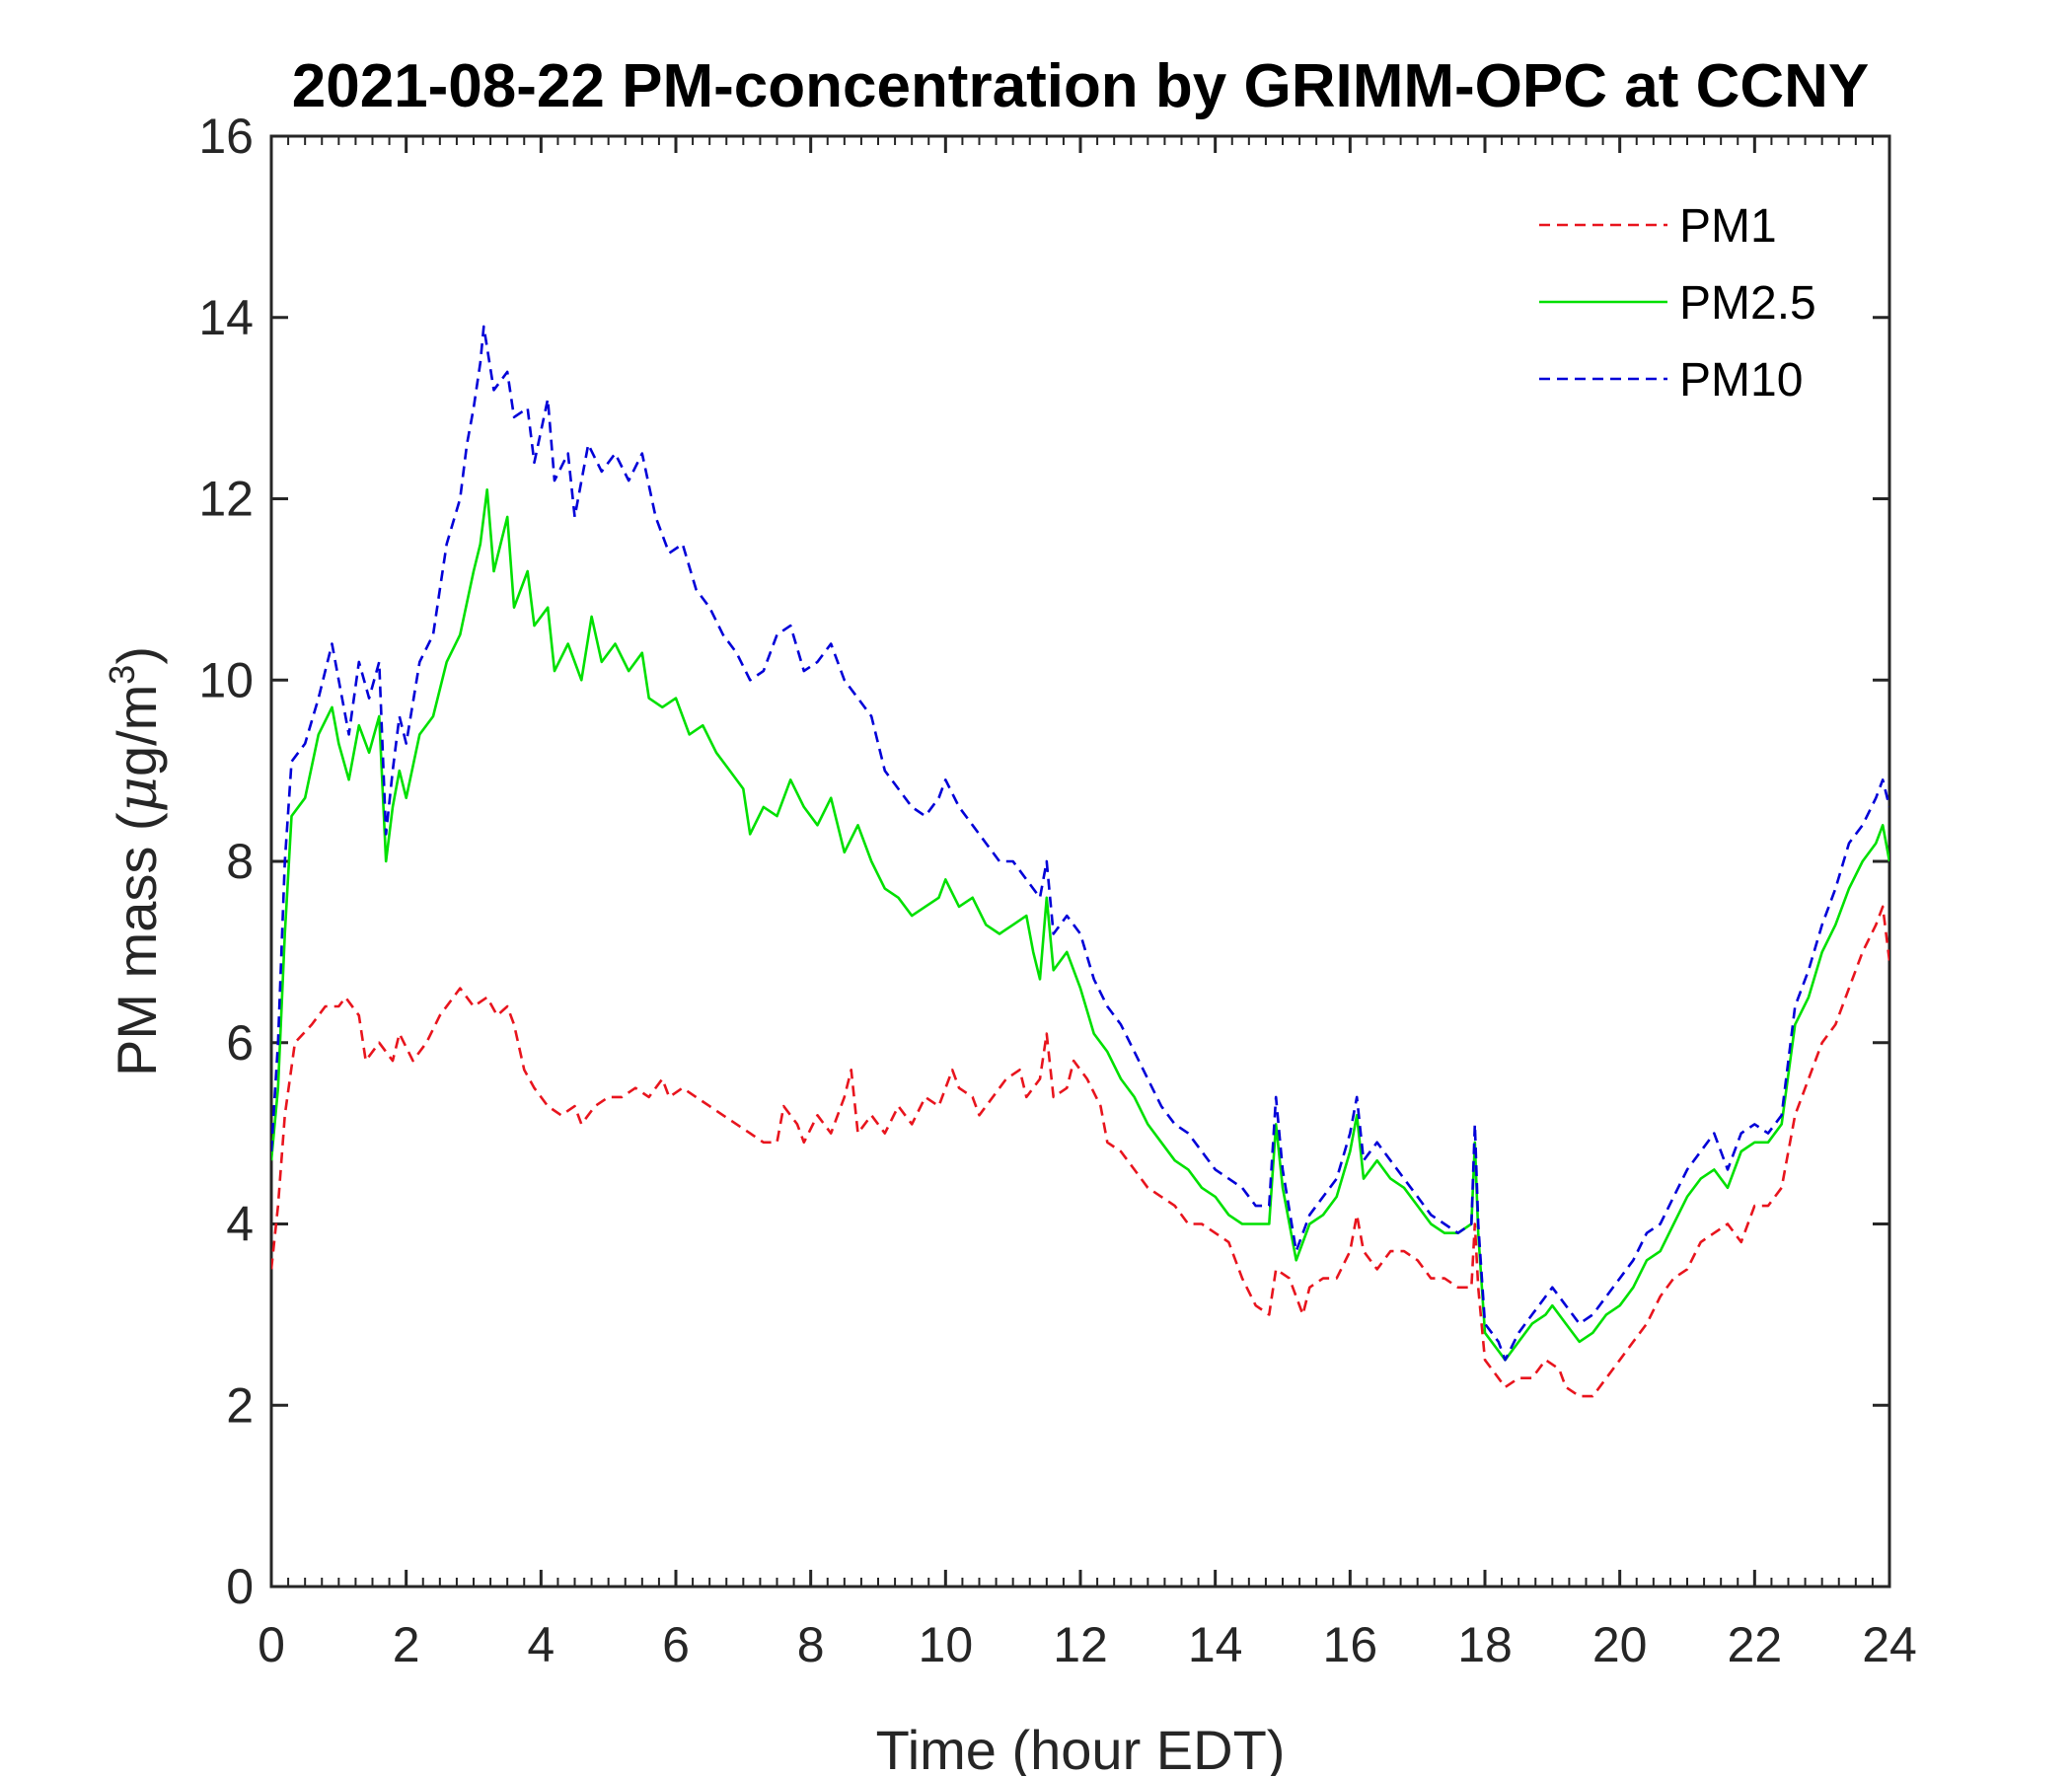 The image size is (2072, 1776). I want to click on x-tick-label: 22, so click(1756, 1645).